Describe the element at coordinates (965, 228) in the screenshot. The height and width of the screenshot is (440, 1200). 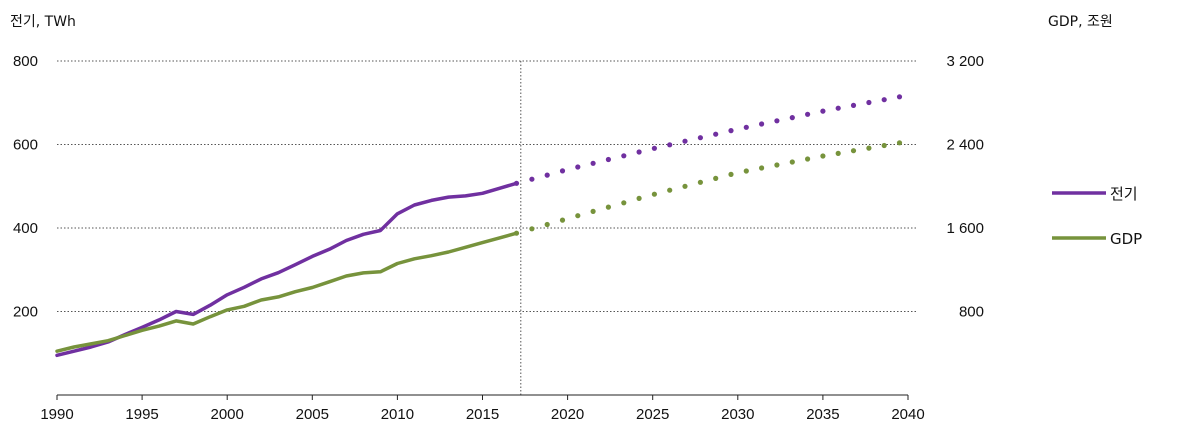
I see `y-right-tick-label: 1 600` at that location.